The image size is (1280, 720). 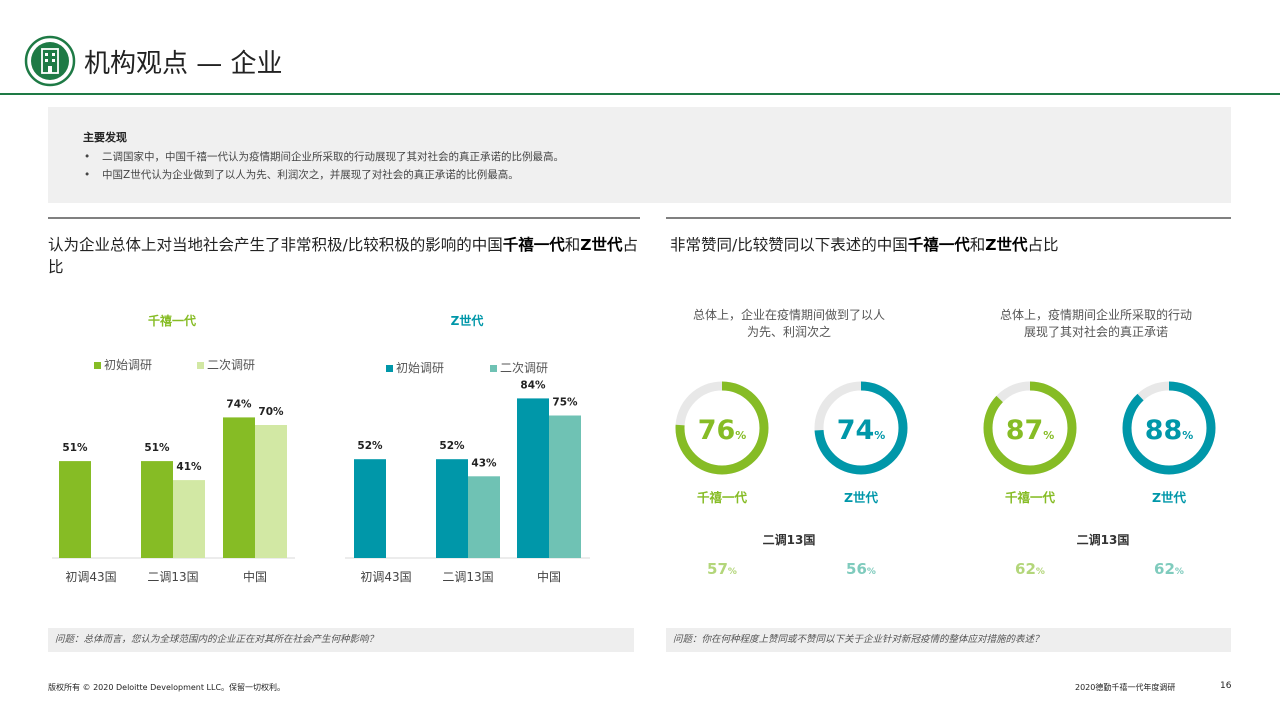 I want to click on second-survey-value: 57%, so click(x=722, y=569).